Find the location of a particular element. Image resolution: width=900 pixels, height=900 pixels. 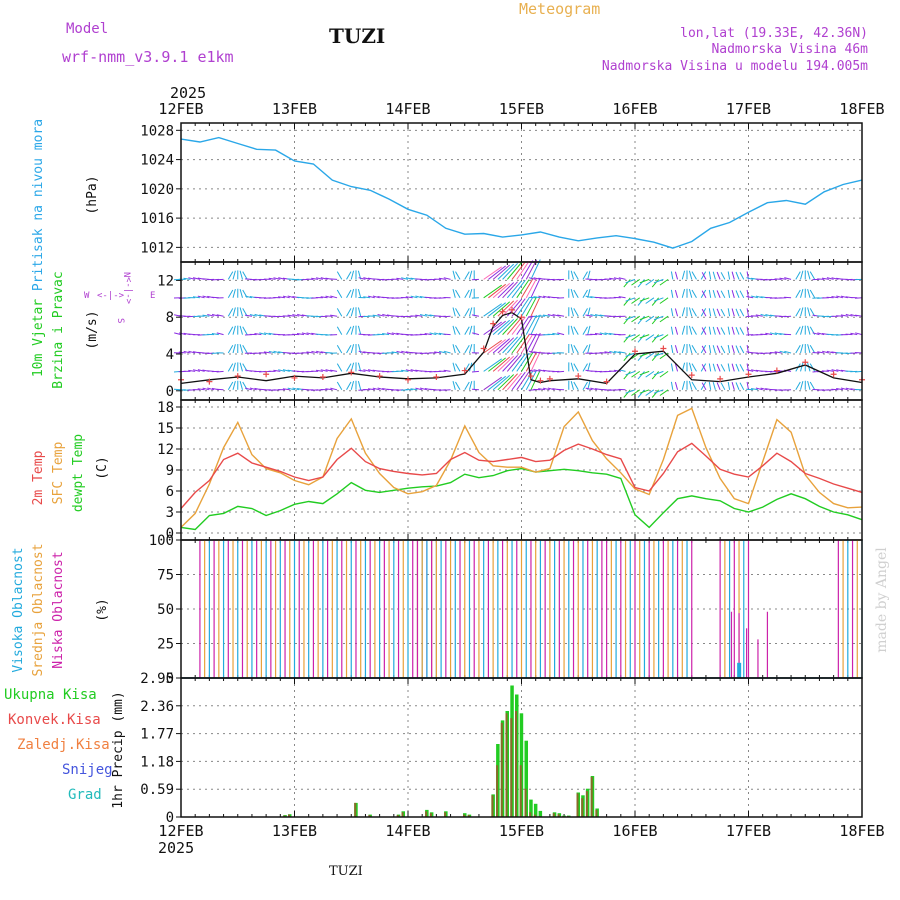

top-date-label: 15FEB is located at coordinates (521, 109).